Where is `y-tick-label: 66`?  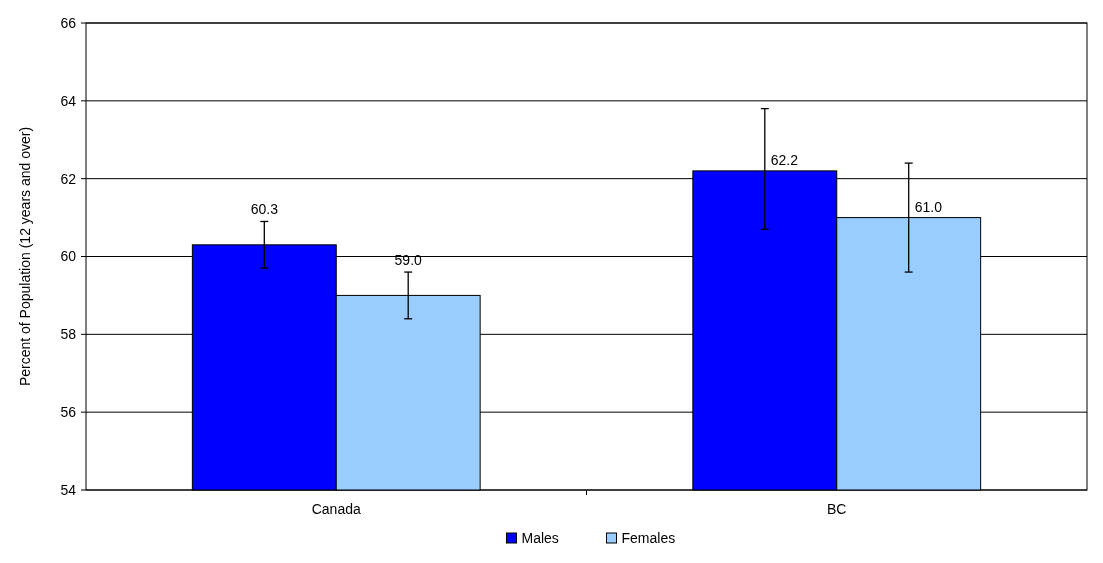
y-tick-label: 66 is located at coordinates (68, 22).